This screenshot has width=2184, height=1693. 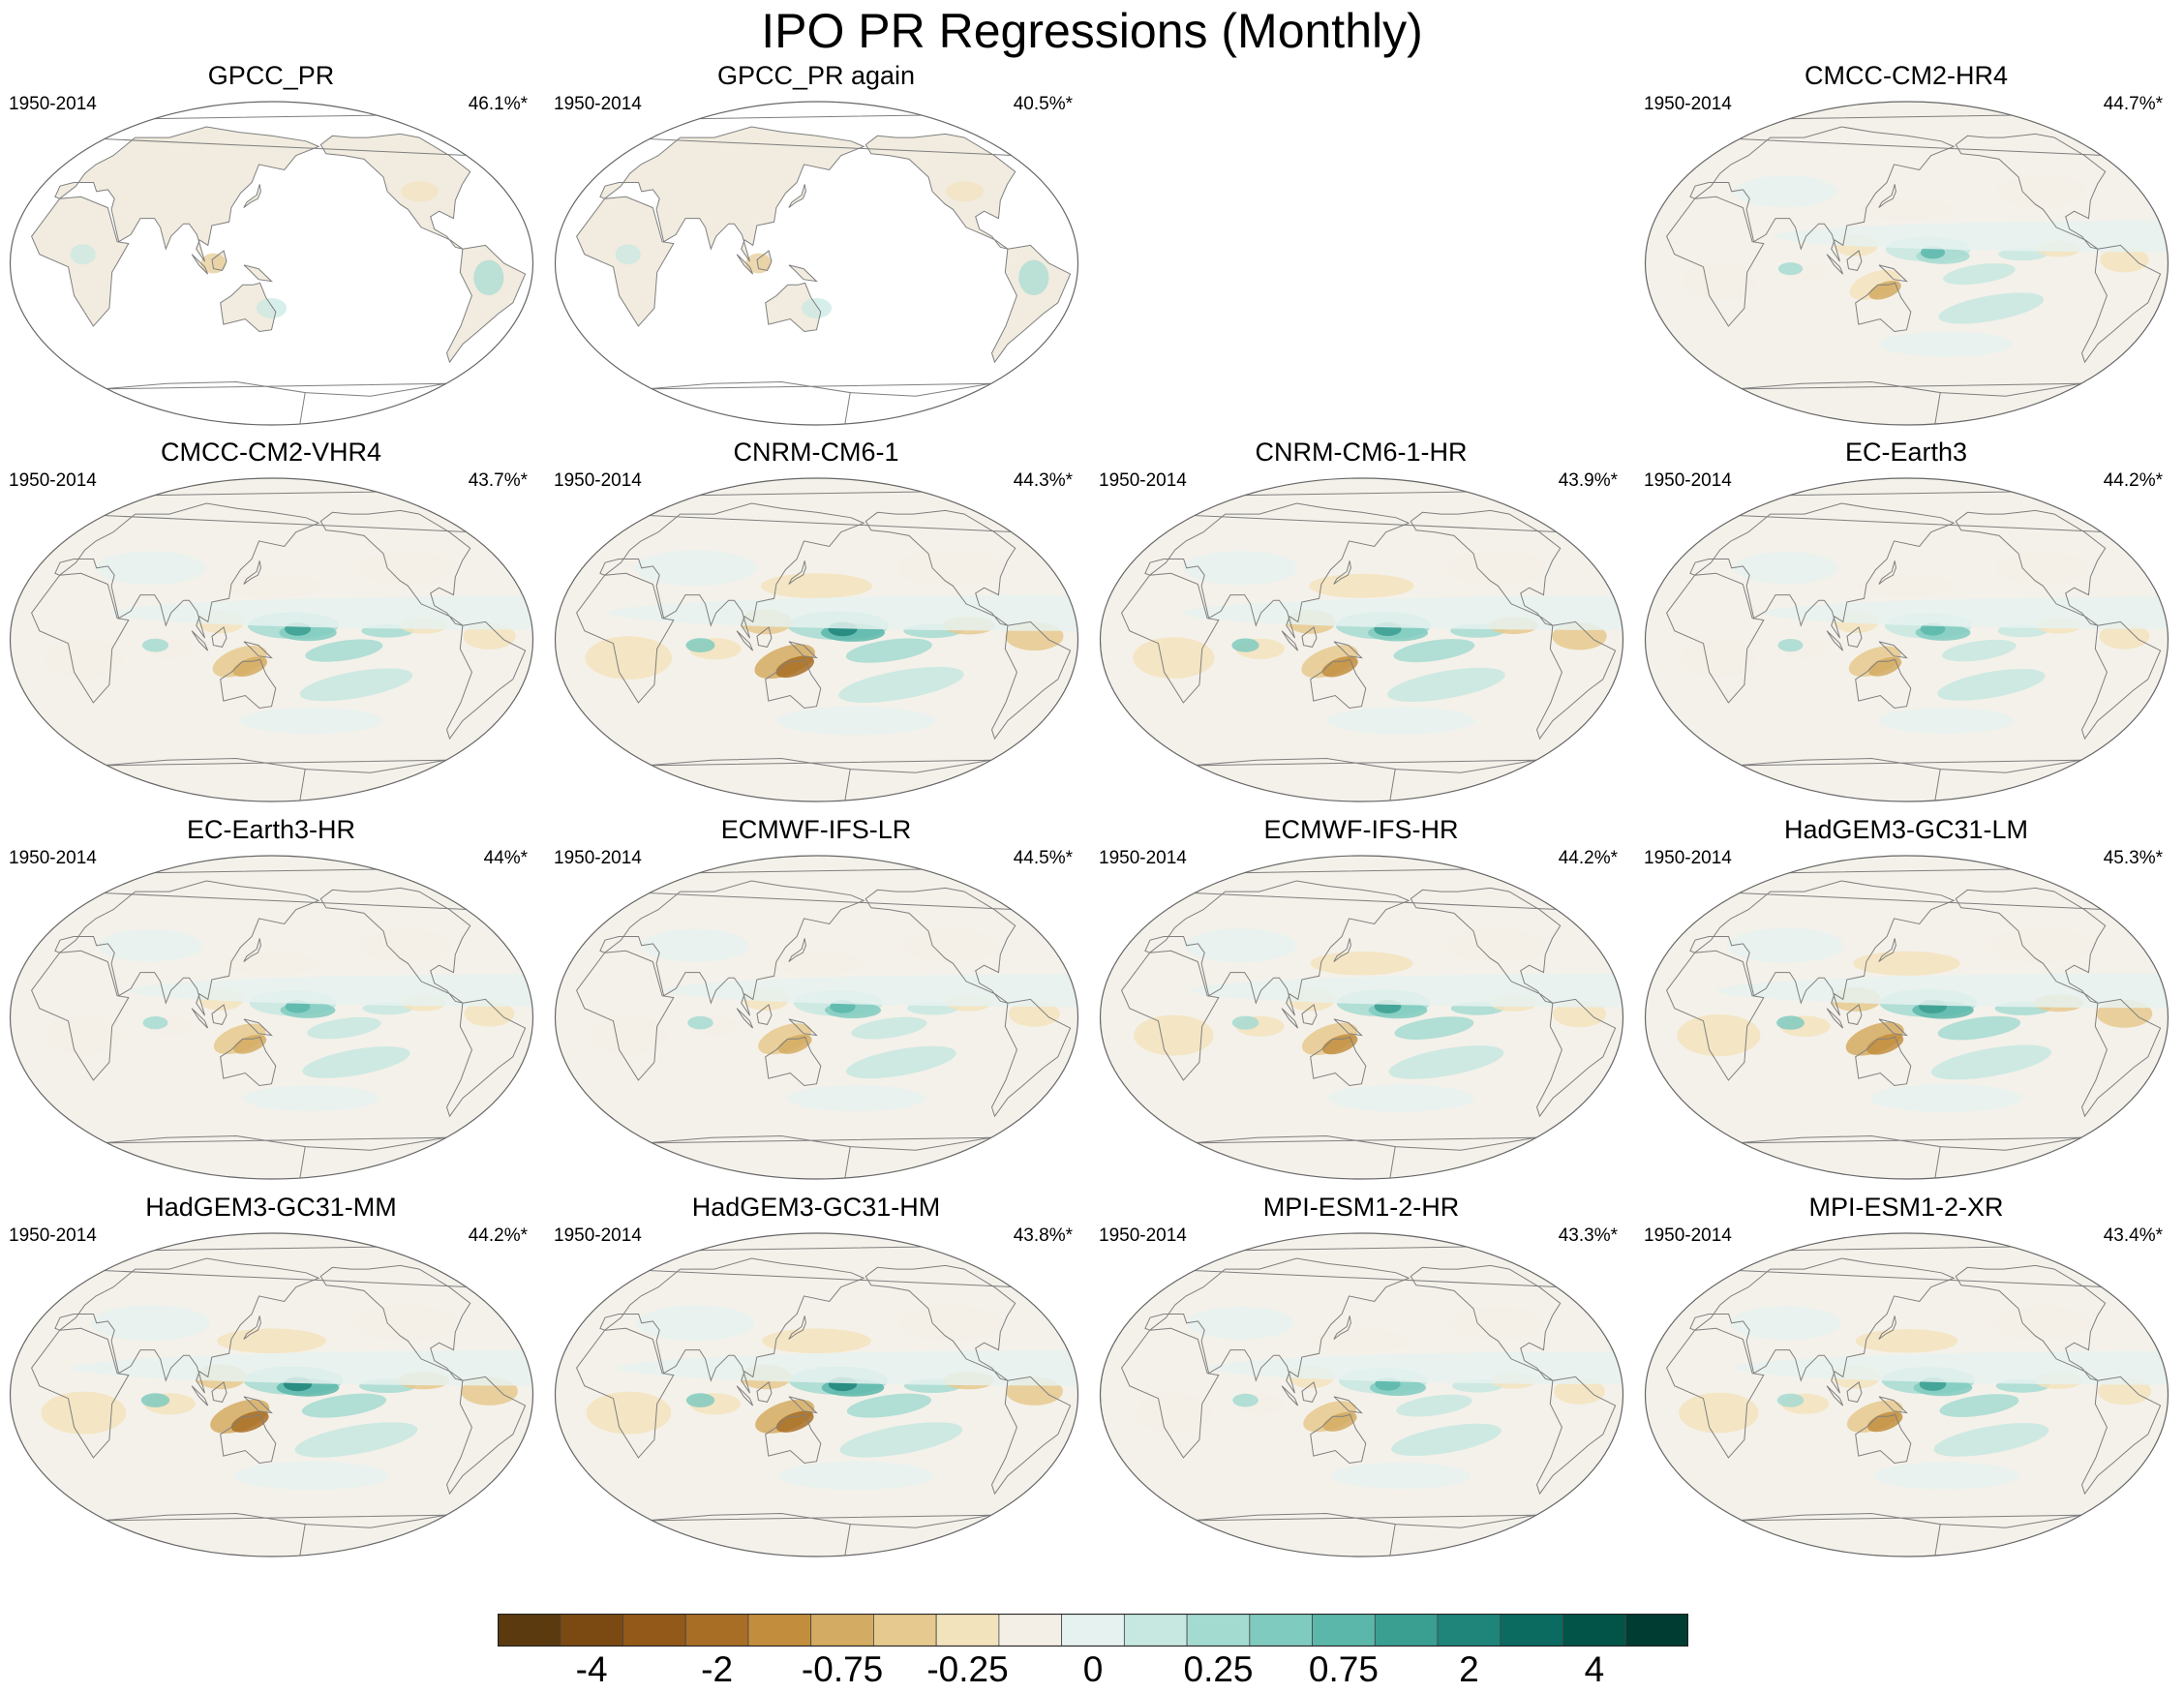 I want to click on panel-title: CMCC-CM2-VHR4, so click(x=271, y=452).